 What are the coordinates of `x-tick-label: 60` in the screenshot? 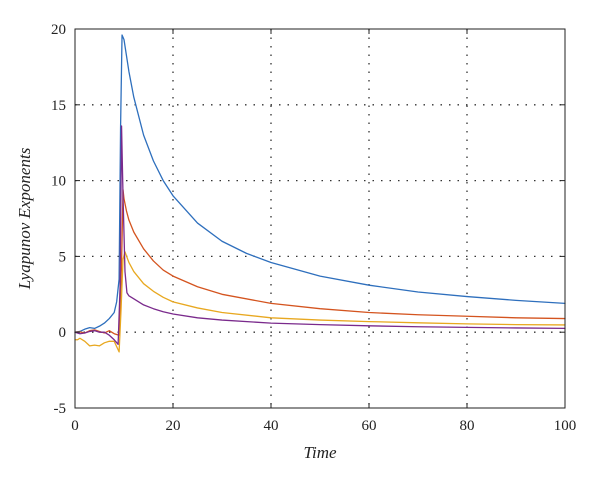 It's located at (369, 426).